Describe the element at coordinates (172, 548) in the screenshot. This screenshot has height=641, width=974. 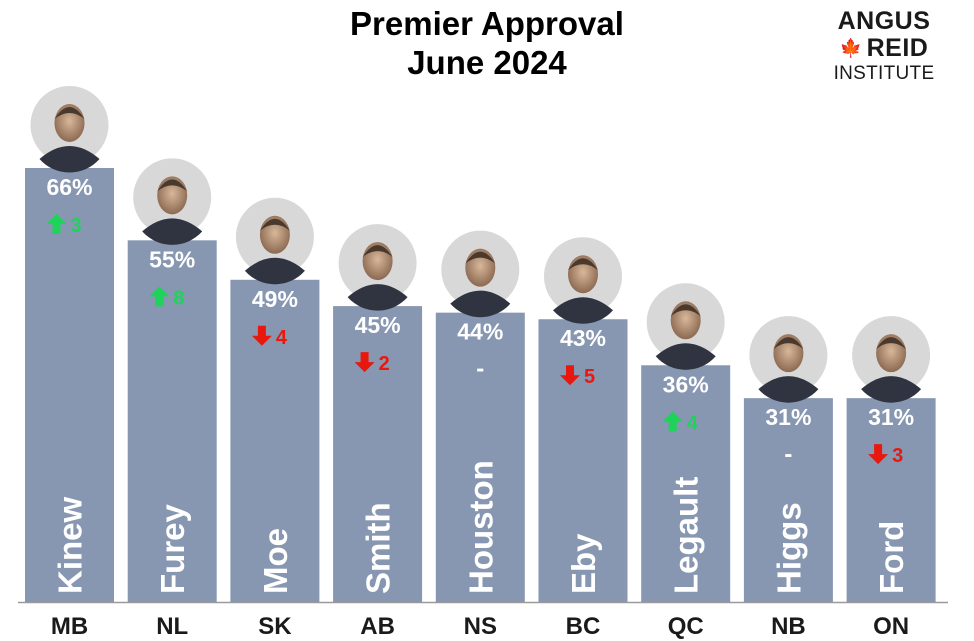
I see `premier-name-label: Furey` at that location.